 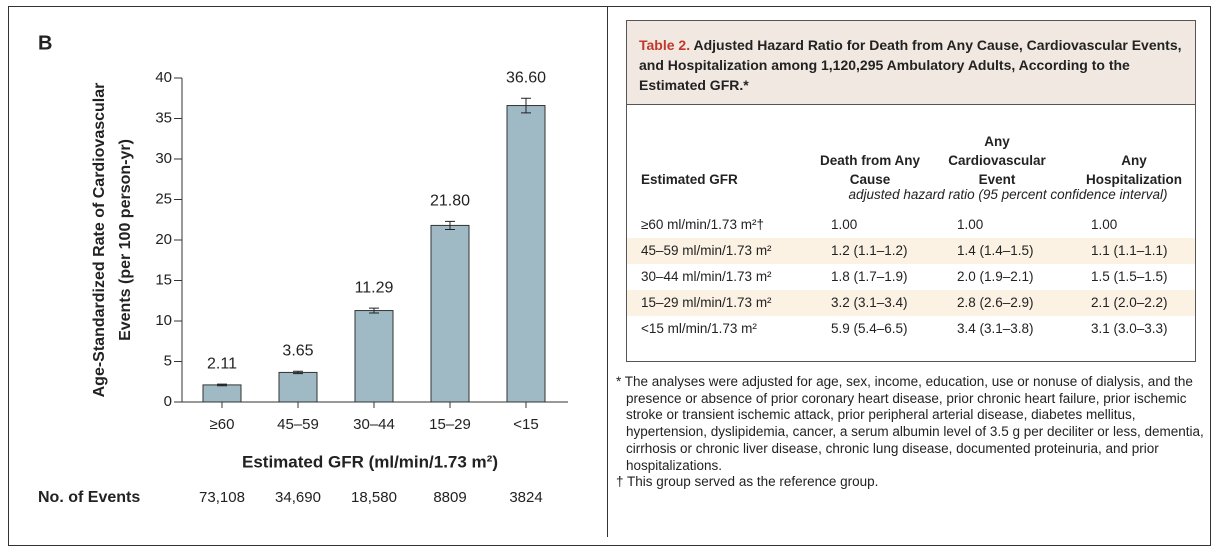 I want to click on y-tick-label: 0, so click(x=168, y=401).